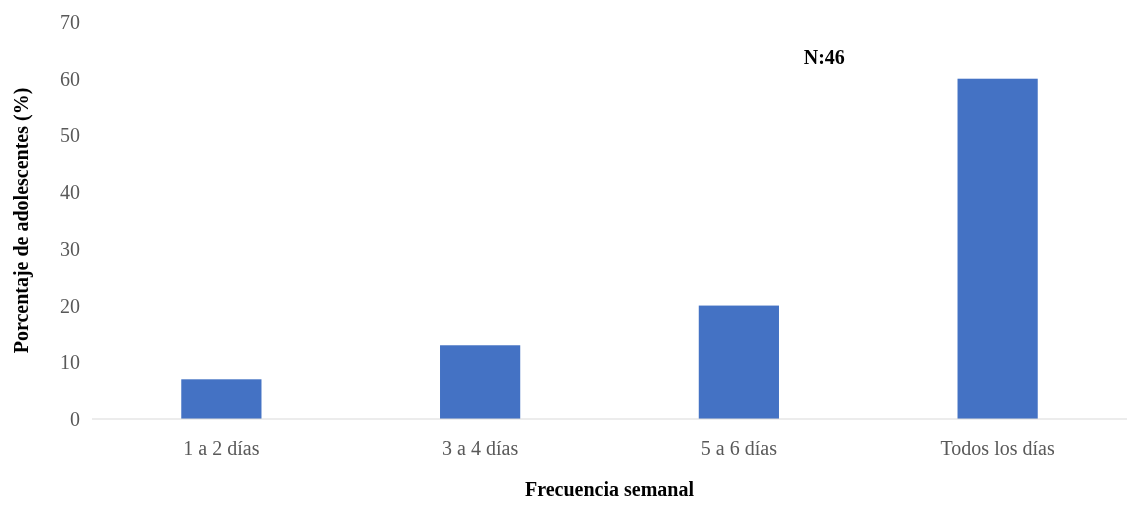  I want to click on annotation: N:46, so click(824, 57).